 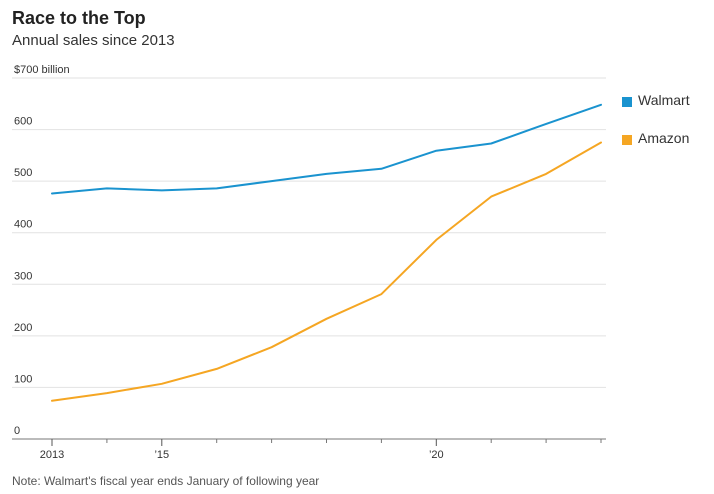 I want to click on y-tick-label: 0, so click(x=17, y=431).